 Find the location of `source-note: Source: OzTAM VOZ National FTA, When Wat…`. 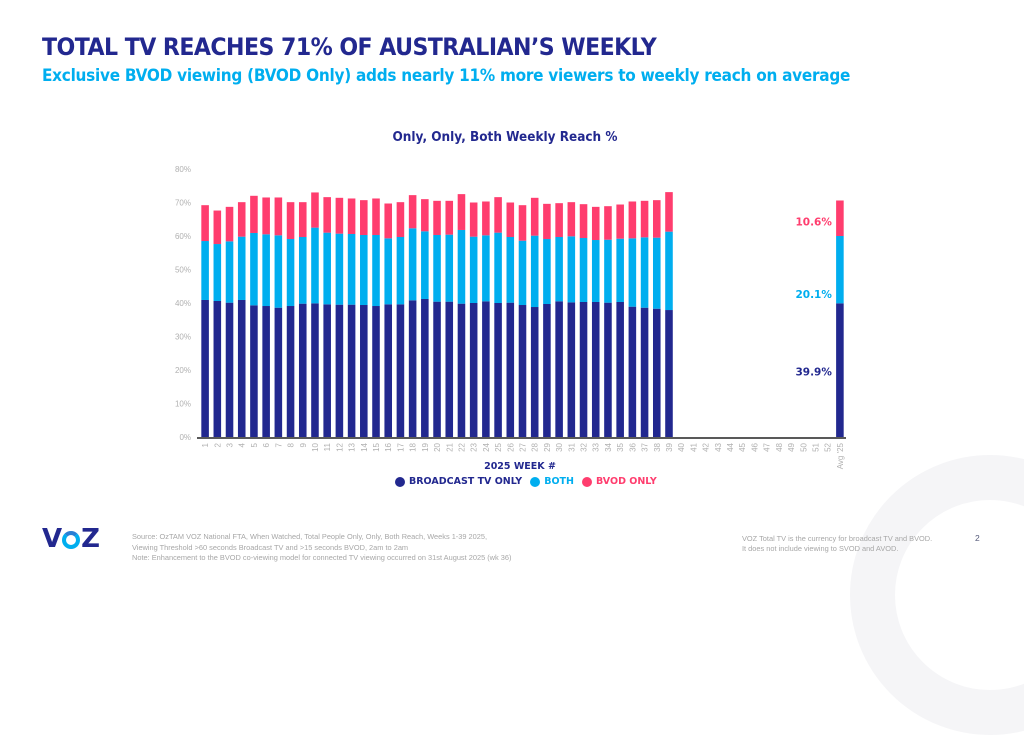

source-note: Source: OzTAM VOZ National FTA, When Wat… is located at coordinates (321, 548).